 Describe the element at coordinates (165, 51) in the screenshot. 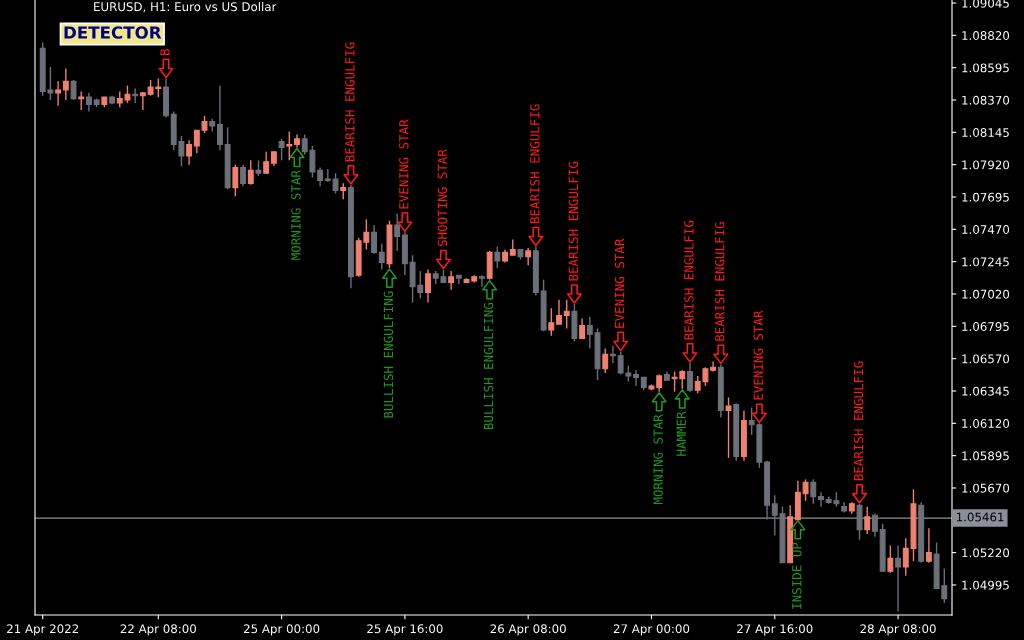

I see `data-label: B` at that location.